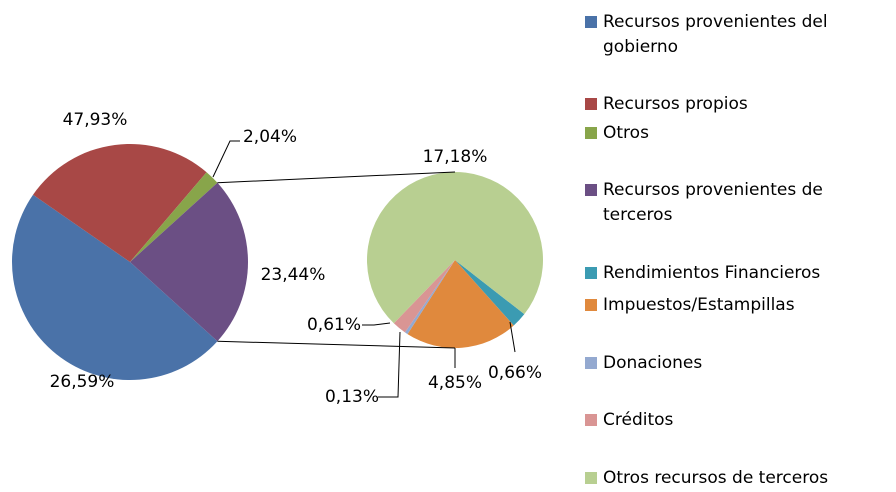 This screenshot has width=896, height=492. Describe the element at coordinates (455, 383) in the screenshot. I see `data-label: 4,85%` at that location.